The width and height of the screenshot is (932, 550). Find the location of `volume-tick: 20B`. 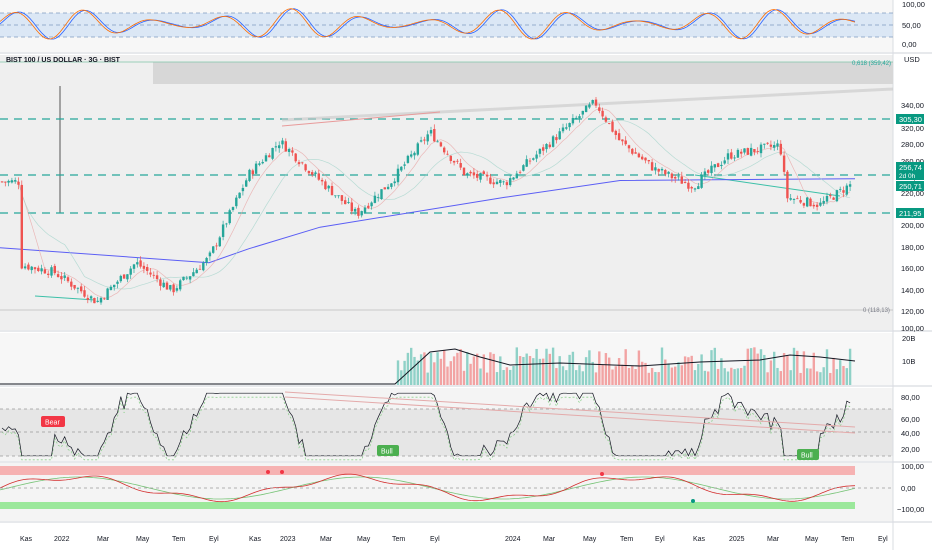

volume-tick: 20B is located at coordinates (908, 338).